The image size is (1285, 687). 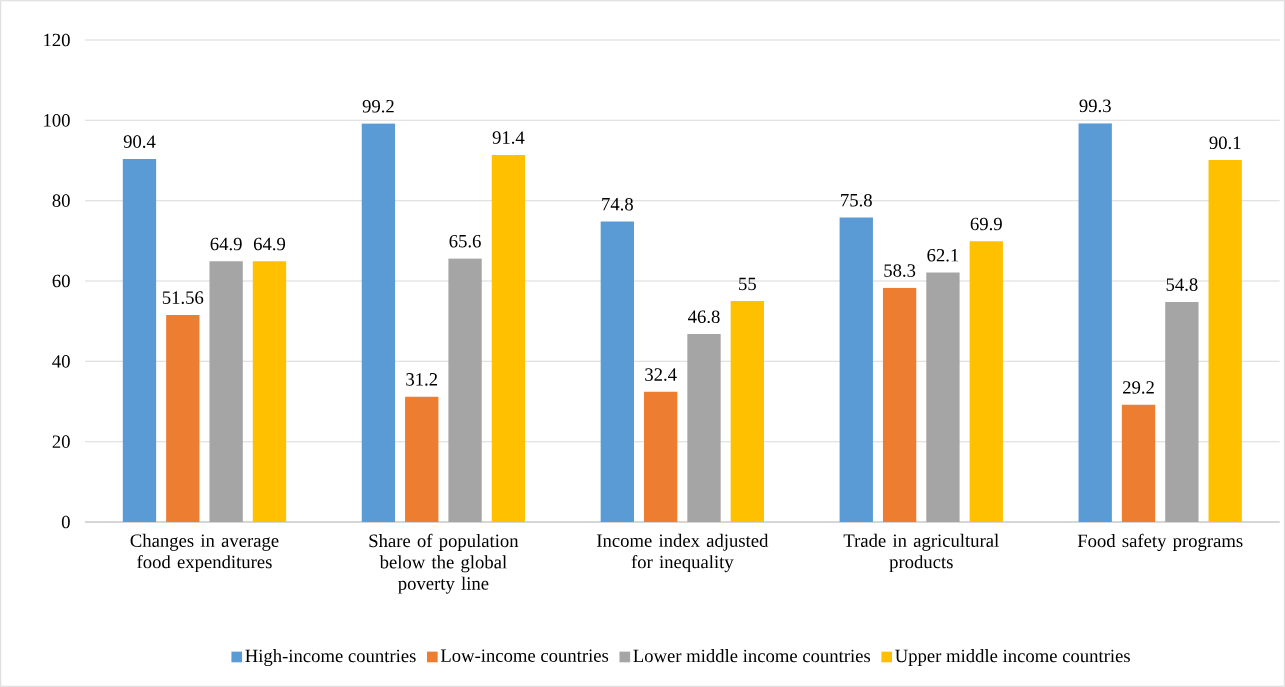 I want to click on x-tick-label: Food safety programs, so click(x=1160, y=542).